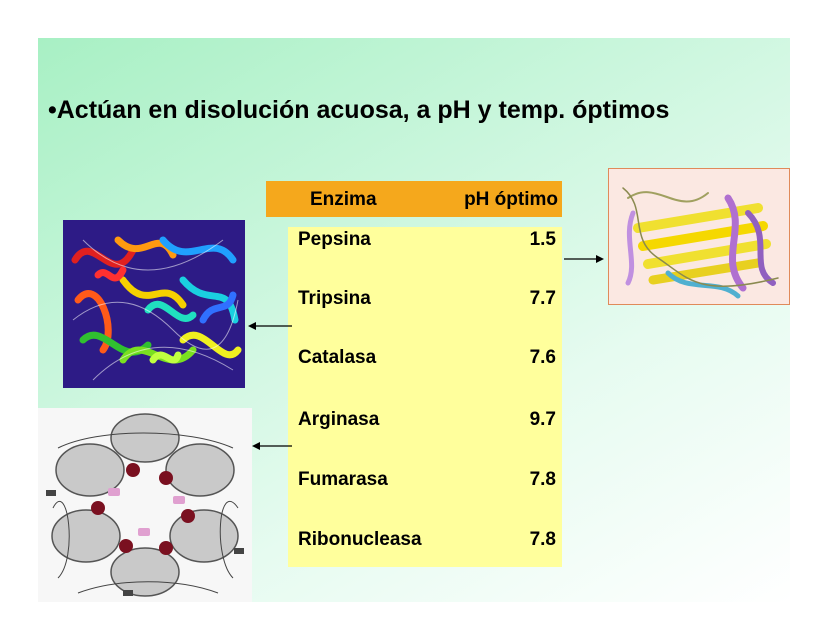 This screenshot has height=640, width=828. What do you see at coordinates (542, 298) in the screenshot?
I see `enzyme-ph: 7.7` at bounding box center [542, 298].